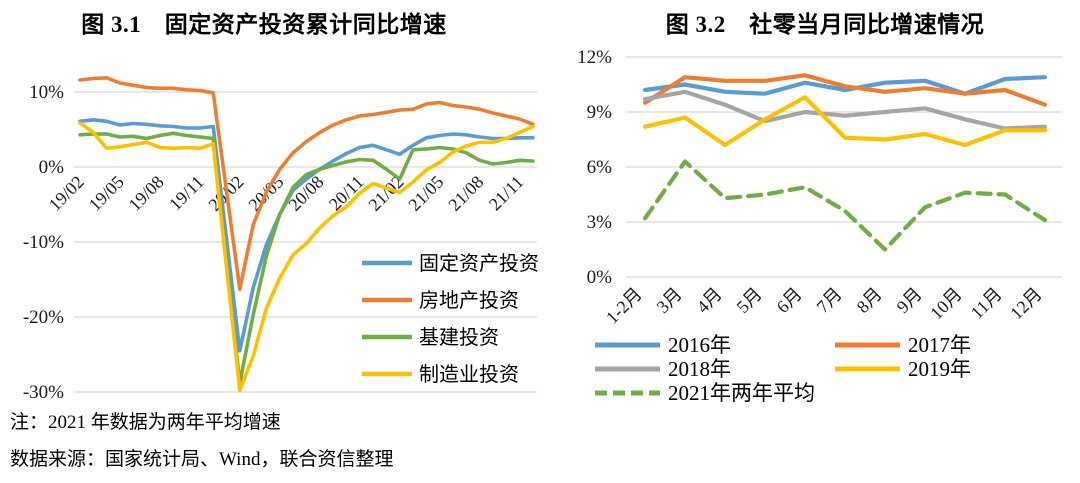 The height and width of the screenshot is (483, 1080). What do you see at coordinates (594, 57) in the screenshot?
I see `y-axis-tick-label: 12%` at bounding box center [594, 57].